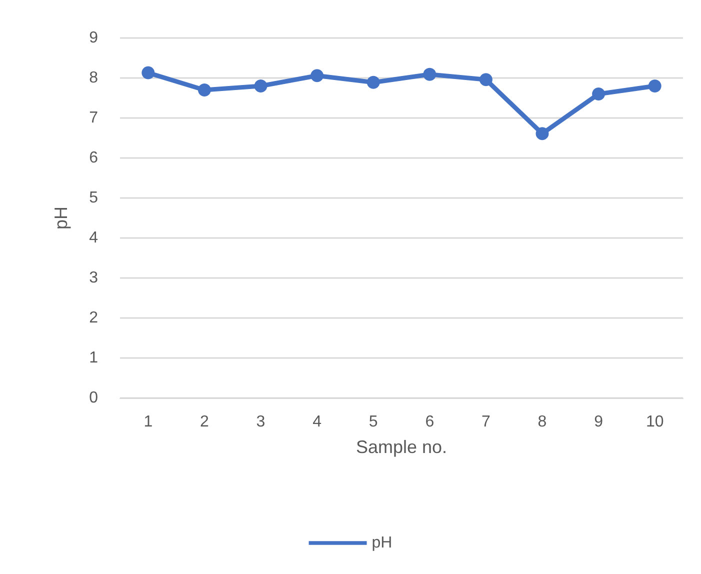  I want to click on x-axis-title: Sample no., so click(402, 447).